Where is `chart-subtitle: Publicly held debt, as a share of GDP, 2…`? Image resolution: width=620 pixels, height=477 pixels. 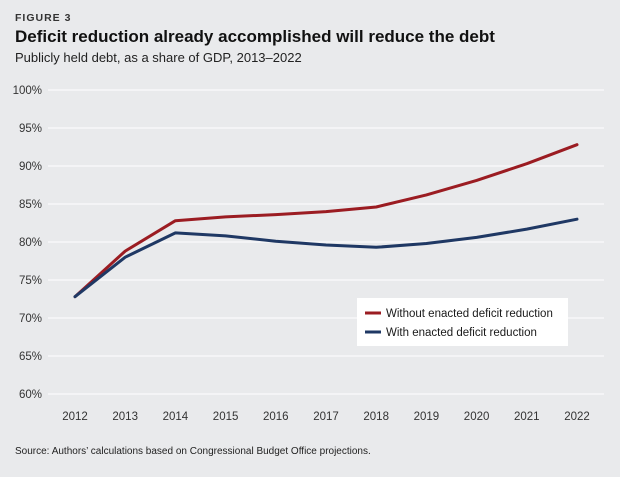
chart-subtitle: Publicly held debt, as a share of GDP, 2… is located at coordinates (158, 57).